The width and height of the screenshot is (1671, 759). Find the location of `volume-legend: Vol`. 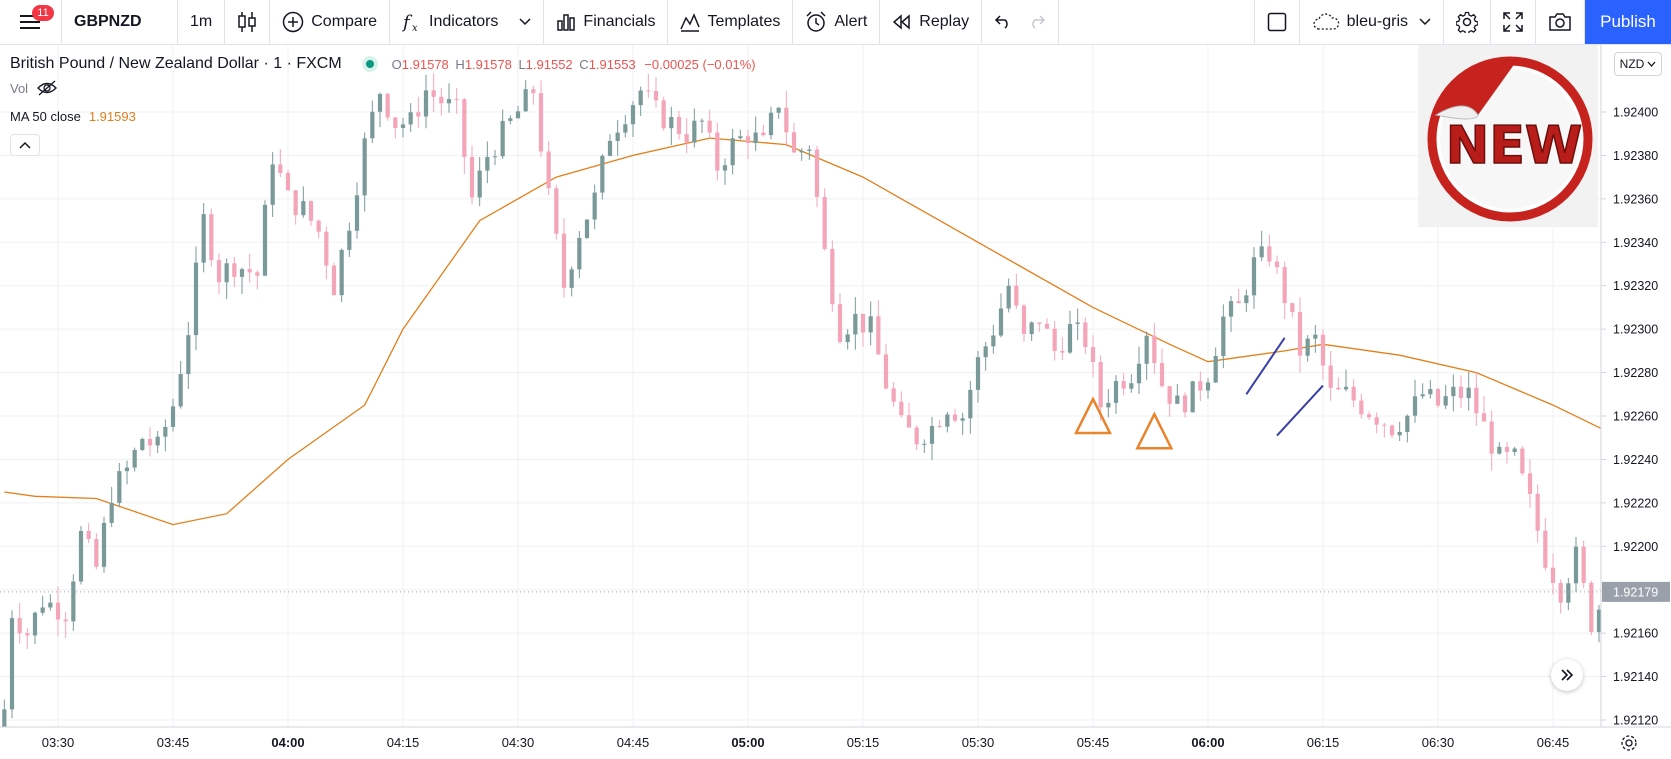

volume-legend: Vol is located at coordinates (34, 88).